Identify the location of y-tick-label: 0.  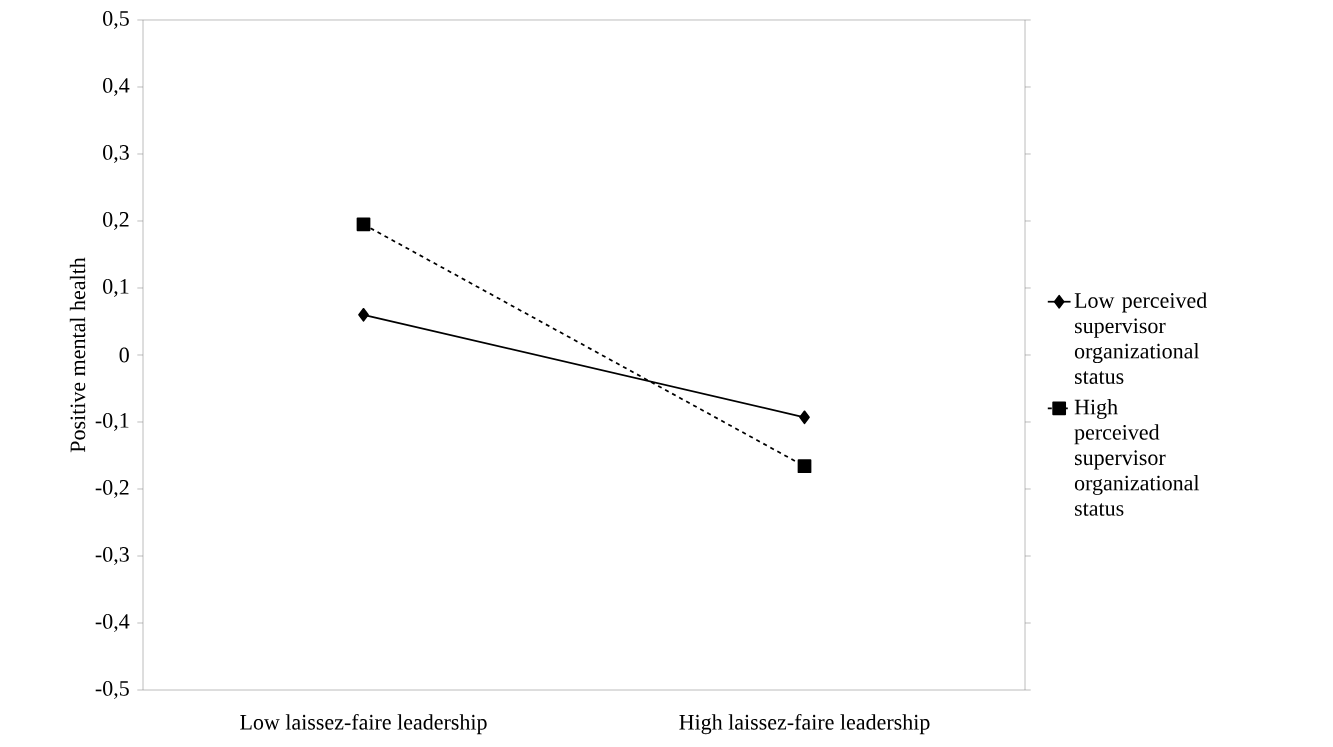
(124, 355).